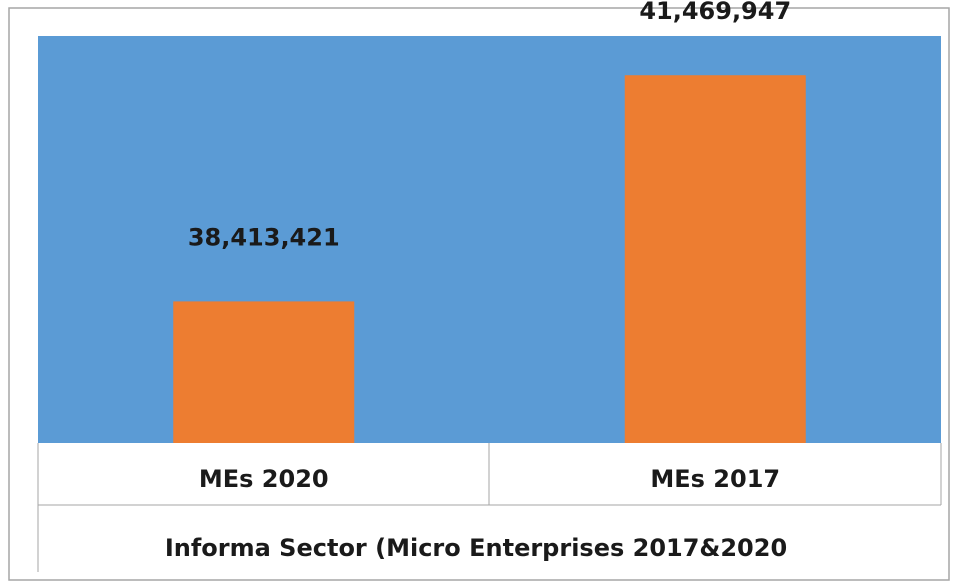  What do you see at coordinates (715, 12) in the screenshot?
I see `data-label-1: 41,469,947` at bounding box center [715, 12].